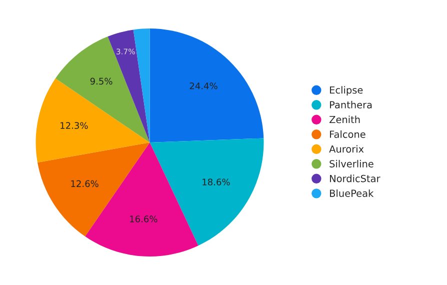 The height and width of the screenshot is (285, 447). What do you see at coordinates (355, 178) in the screenshot?
I see `legend-label: NordicStar` at bounding box center [355, 178].